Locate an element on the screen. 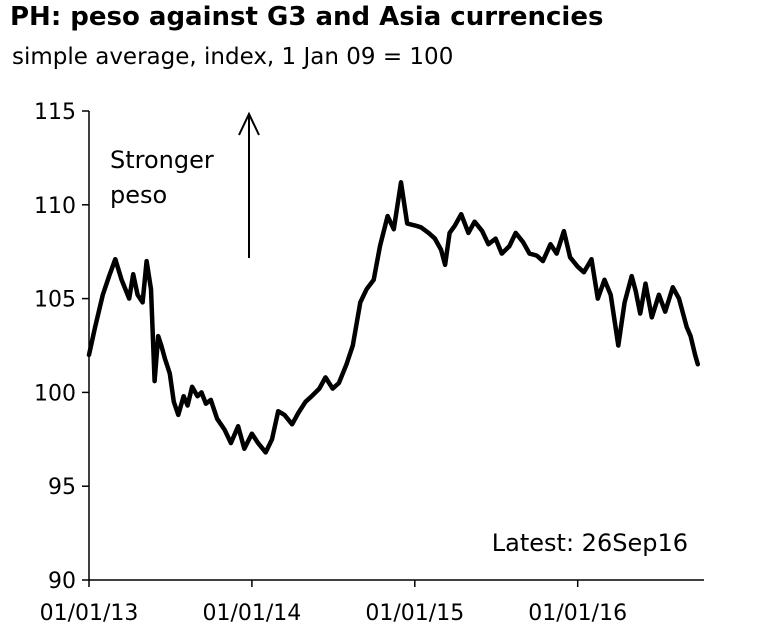 This screenshot has width=768, height=637. y-tick-label: 115 is located at coordinates (55, 112).